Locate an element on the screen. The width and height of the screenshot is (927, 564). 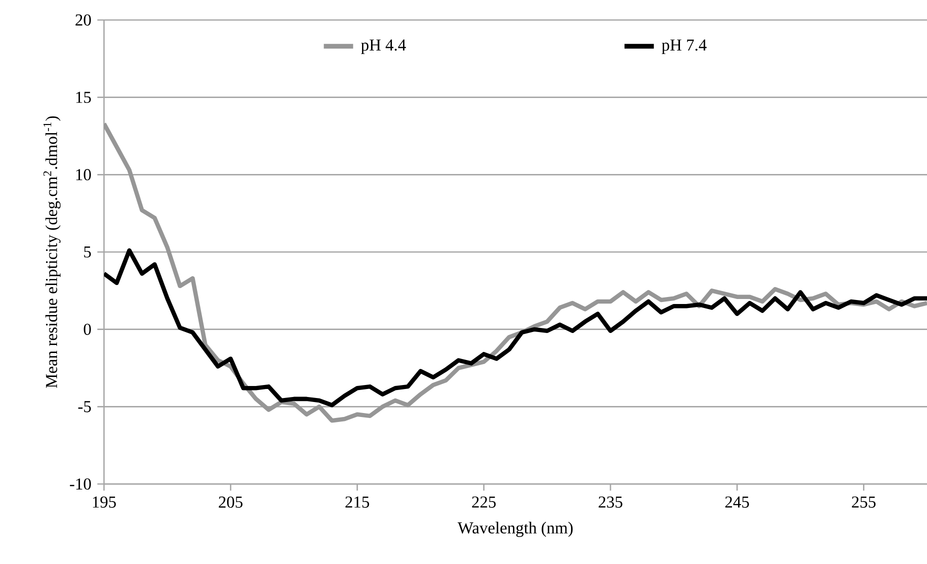
x-tick-label: 205 is located at coordinates (230, 502).